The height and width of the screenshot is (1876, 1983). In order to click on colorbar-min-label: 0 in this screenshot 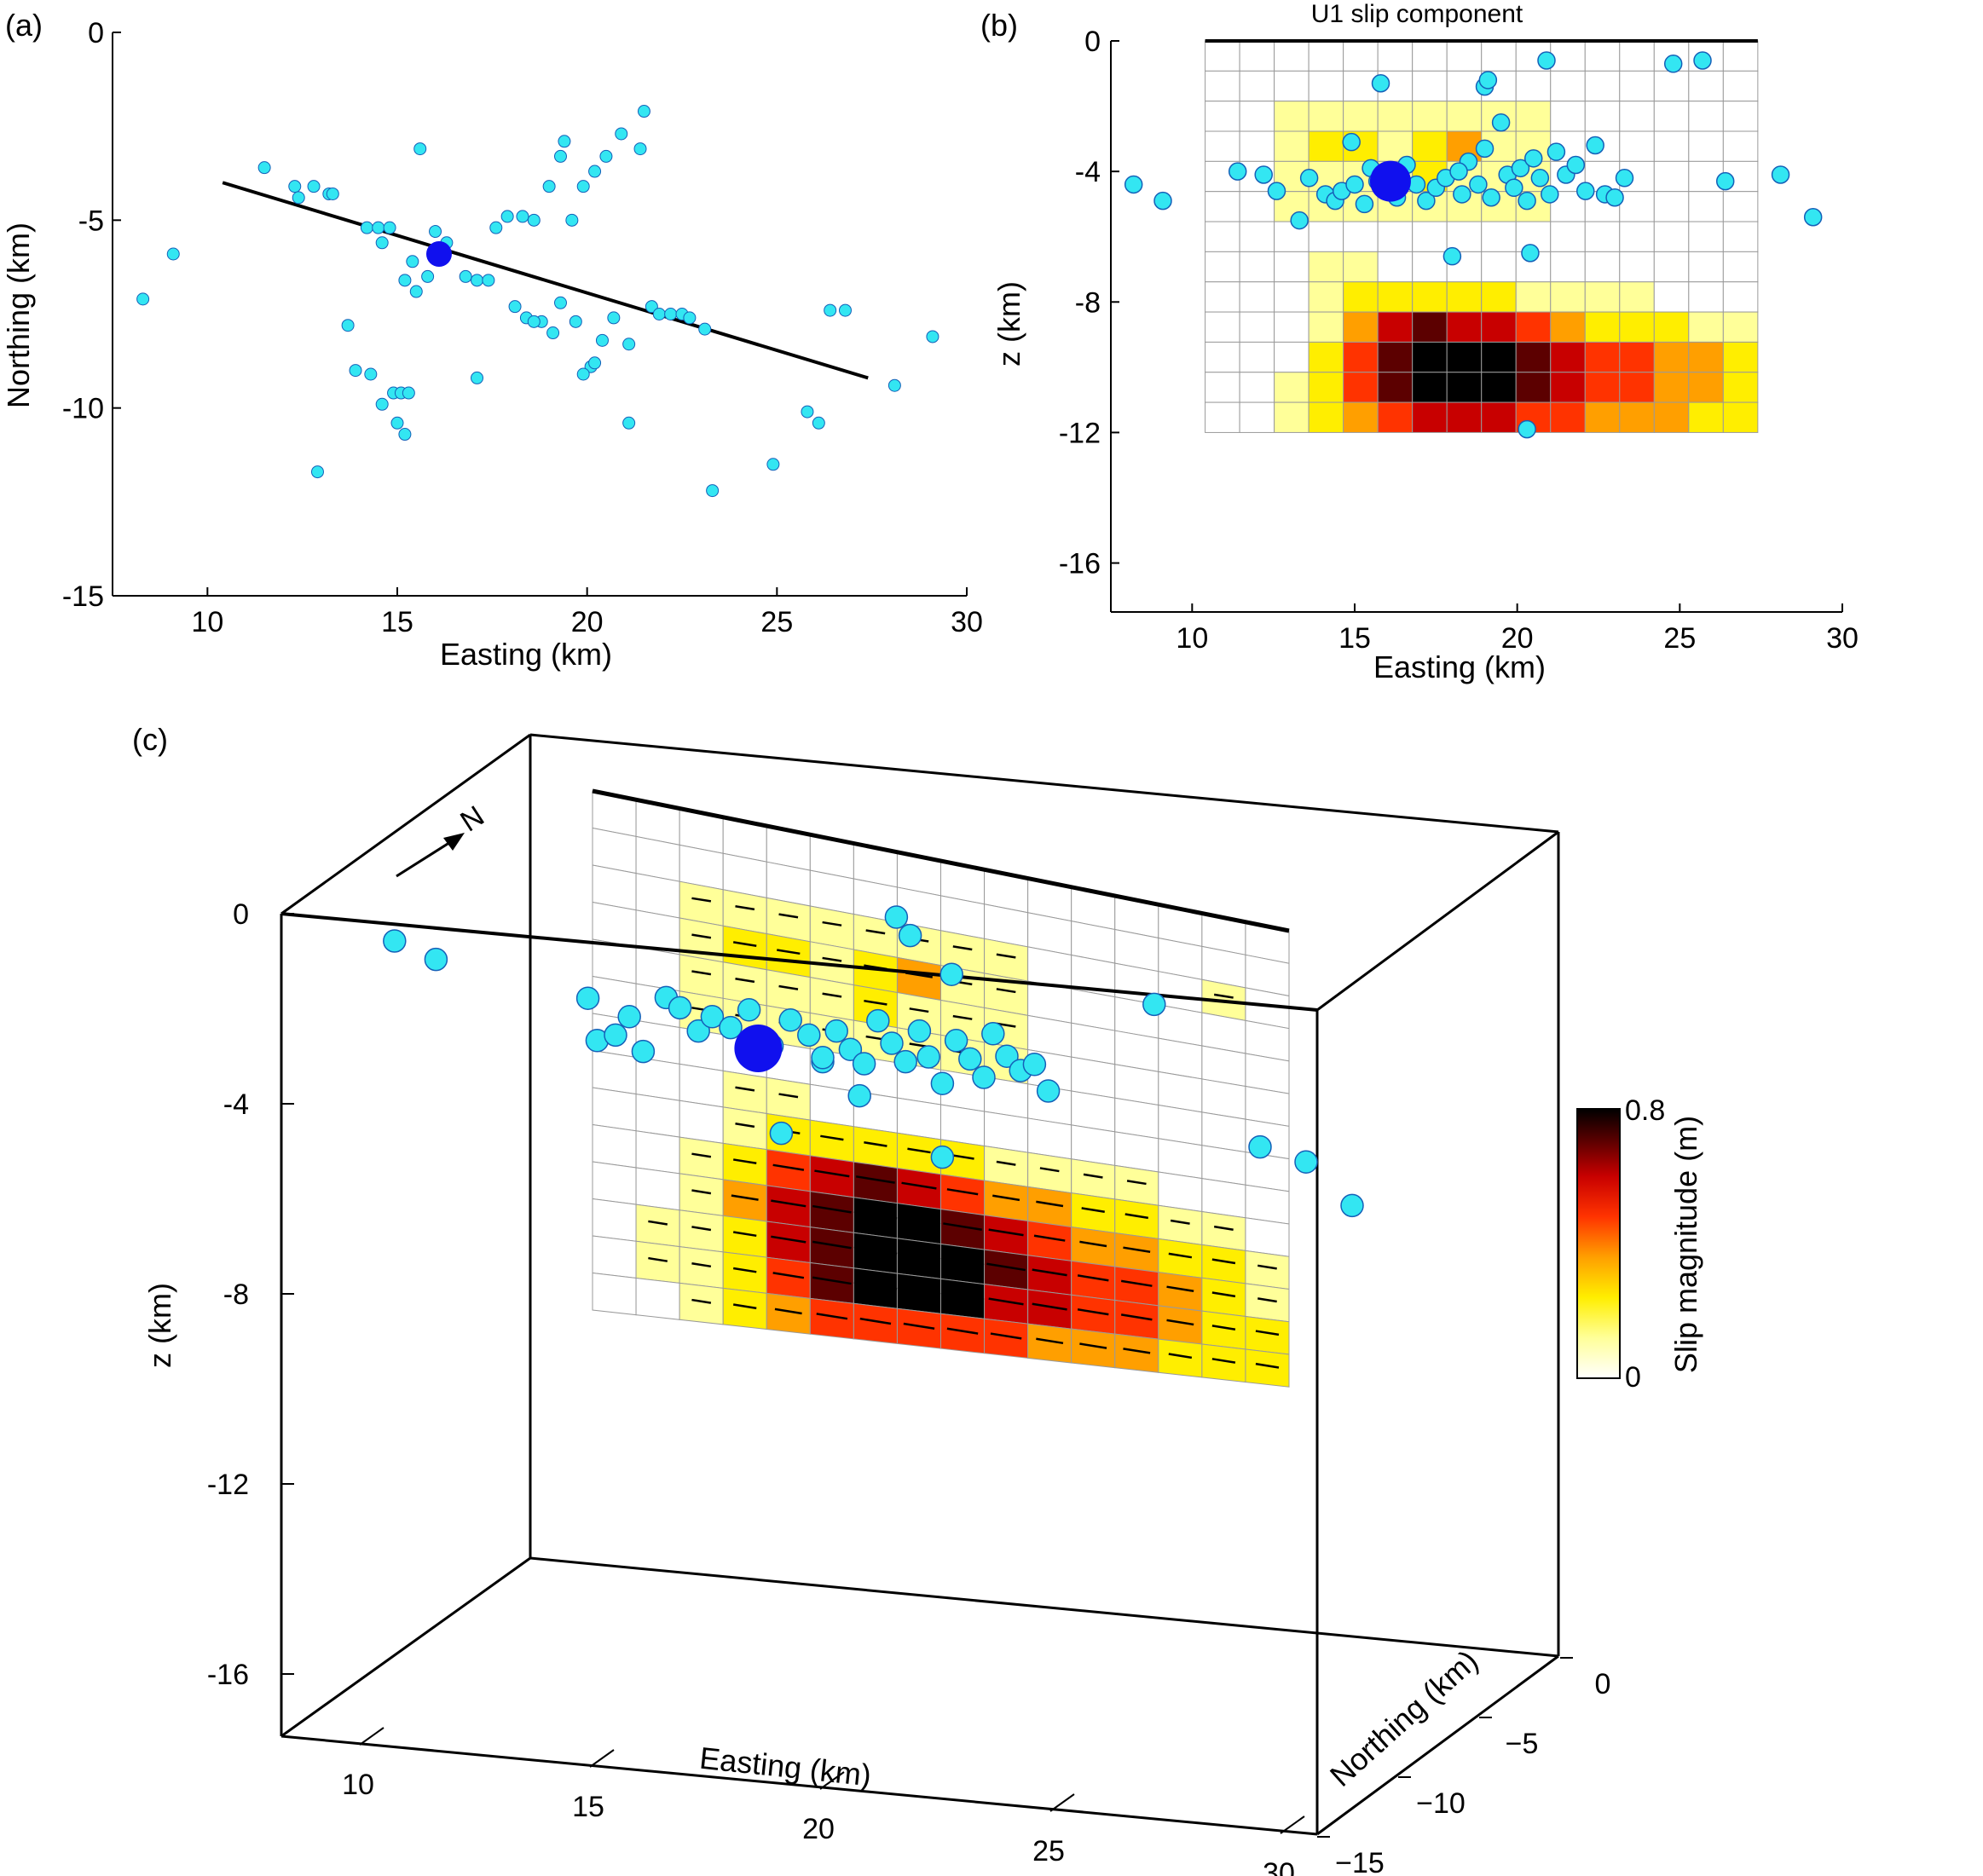, I will do `click(1633, 1378)`.